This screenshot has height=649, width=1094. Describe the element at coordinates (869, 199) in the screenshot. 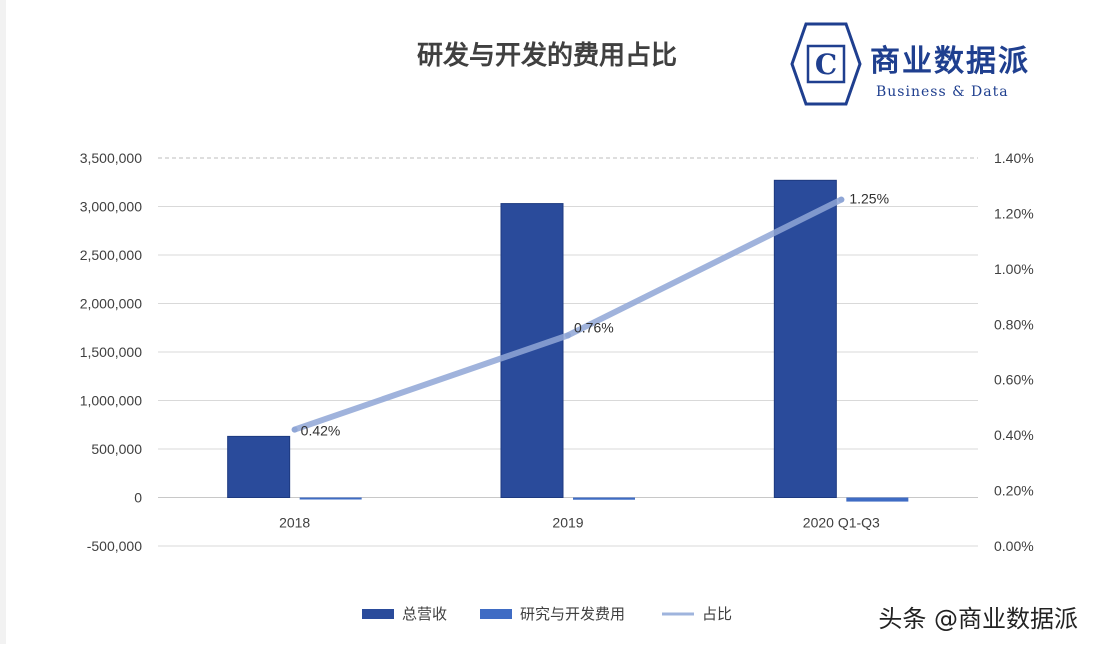

I see `line-data-label: 1.25%` at that location.